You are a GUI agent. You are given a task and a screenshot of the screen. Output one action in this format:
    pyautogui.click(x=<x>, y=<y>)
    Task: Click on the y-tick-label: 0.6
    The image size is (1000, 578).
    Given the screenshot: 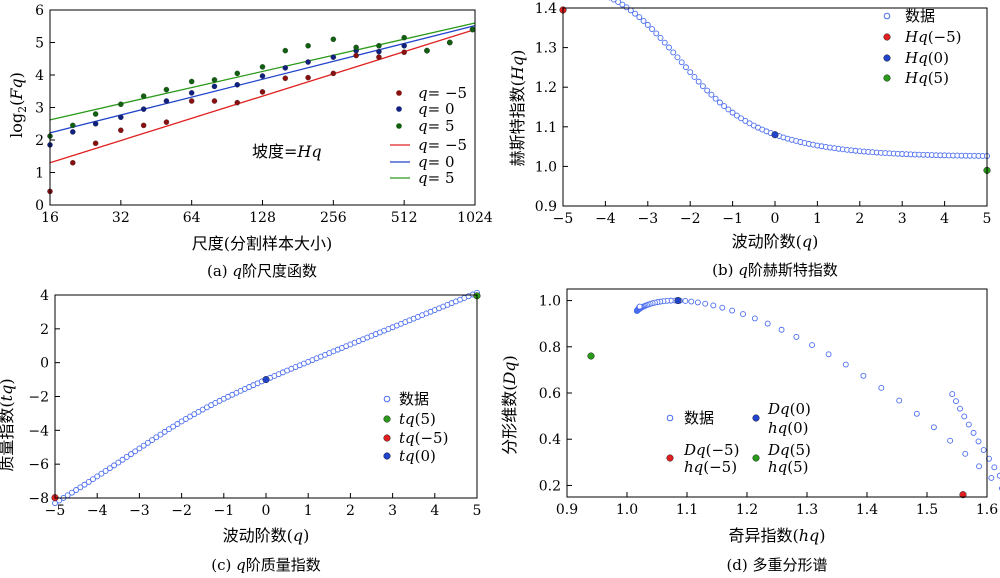 What is the action you would take?
    pyautogui.click(x=550, y=394)
    